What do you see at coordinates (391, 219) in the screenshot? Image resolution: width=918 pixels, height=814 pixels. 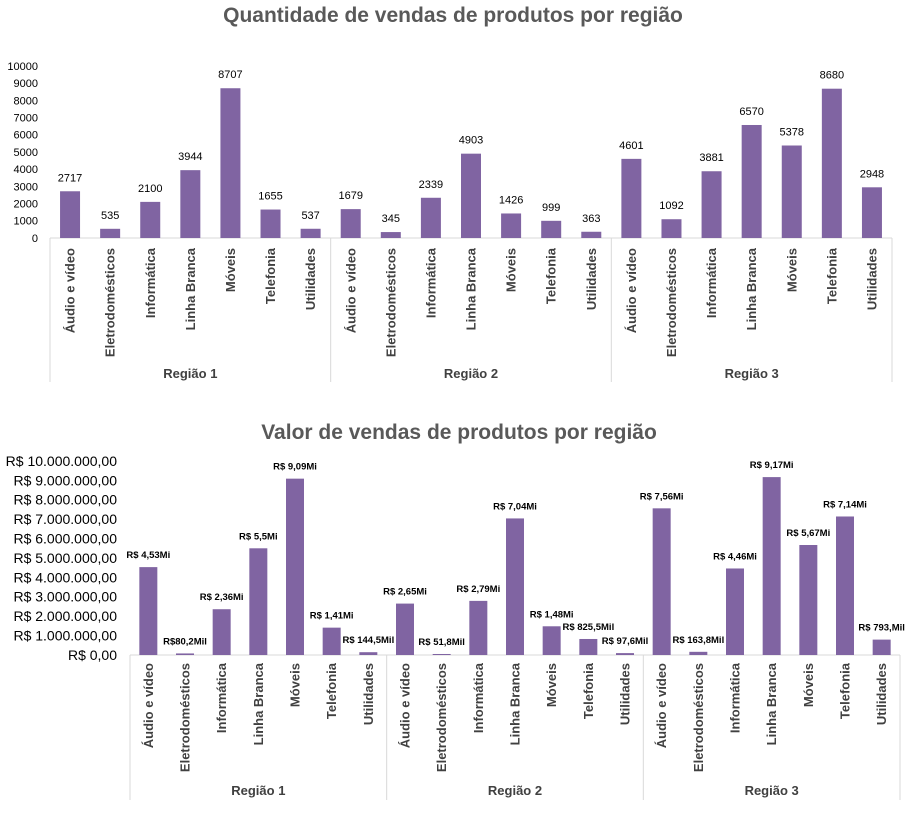 I see `data-label: 345` at bounding box center [391, 219].